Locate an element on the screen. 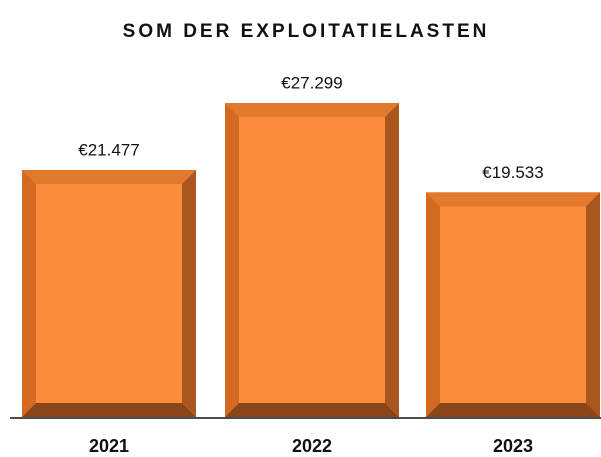 This screenshot has width=601, height=457. x-tick-label: 2022 is located at coordinates (312, 446).